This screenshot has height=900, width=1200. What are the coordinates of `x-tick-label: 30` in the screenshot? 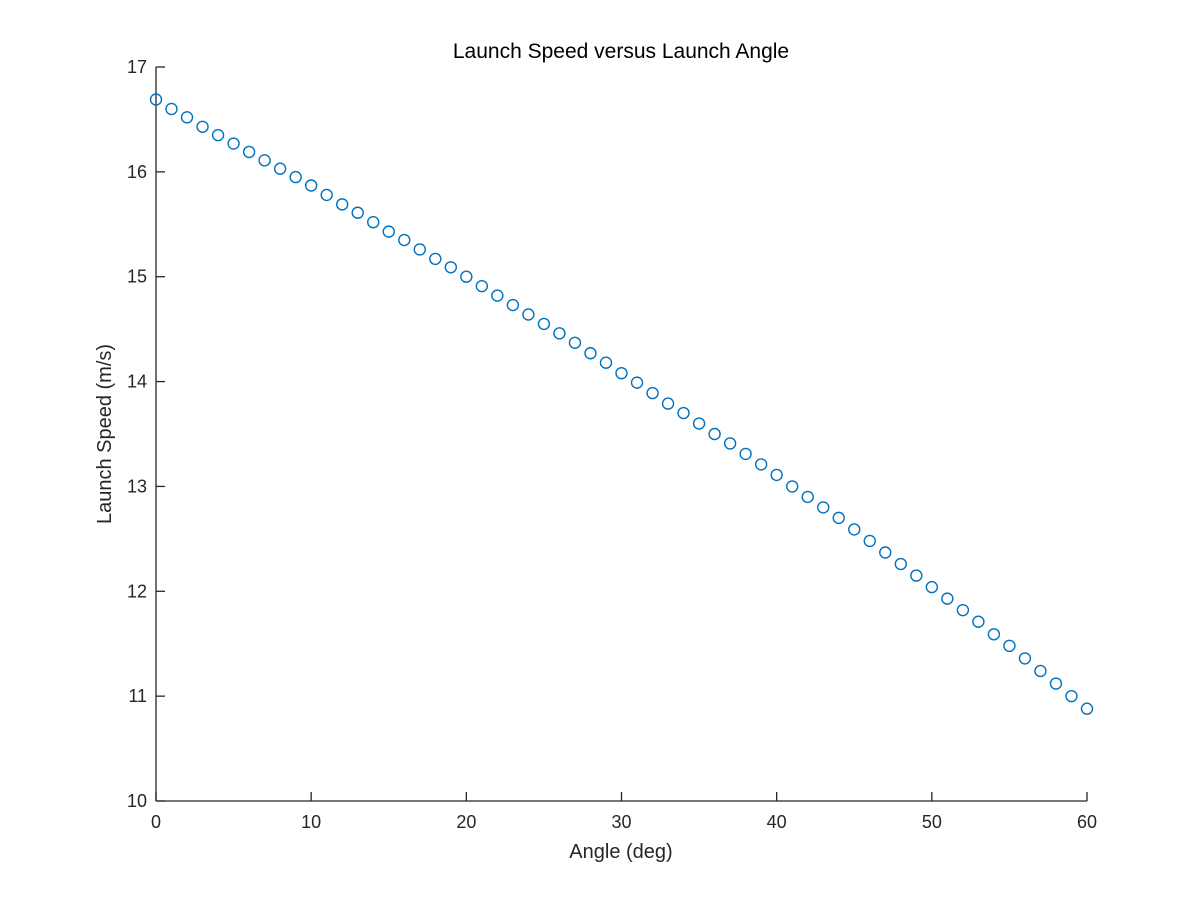 It's located at (621, 822).